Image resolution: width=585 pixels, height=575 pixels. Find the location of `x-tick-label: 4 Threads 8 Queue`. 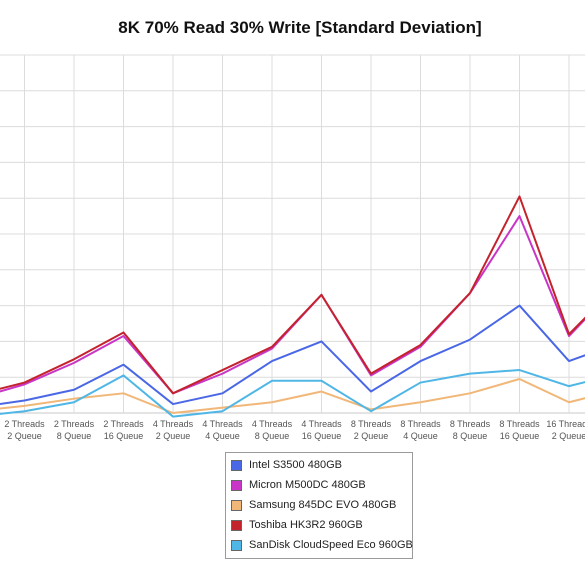

x-tick-label: 4 Threads 8 Queue is located at coordinates (272, 430).